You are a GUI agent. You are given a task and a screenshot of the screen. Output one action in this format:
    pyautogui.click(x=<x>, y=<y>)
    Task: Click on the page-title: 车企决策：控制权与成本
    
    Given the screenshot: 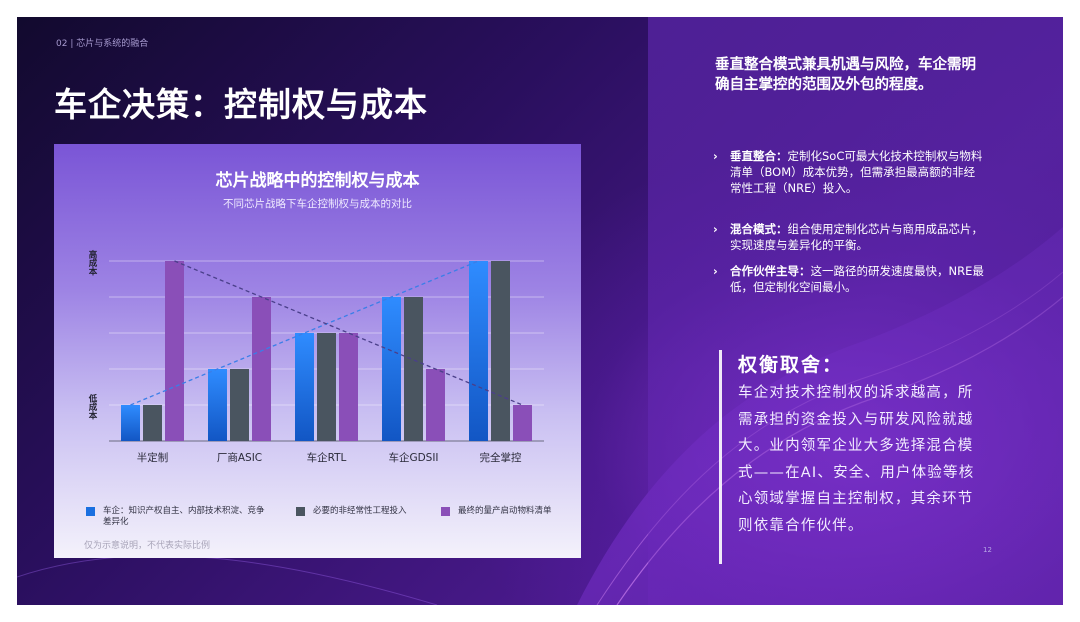 What is the action you would take?
    pyautogui.click(x=241, y=104)
    